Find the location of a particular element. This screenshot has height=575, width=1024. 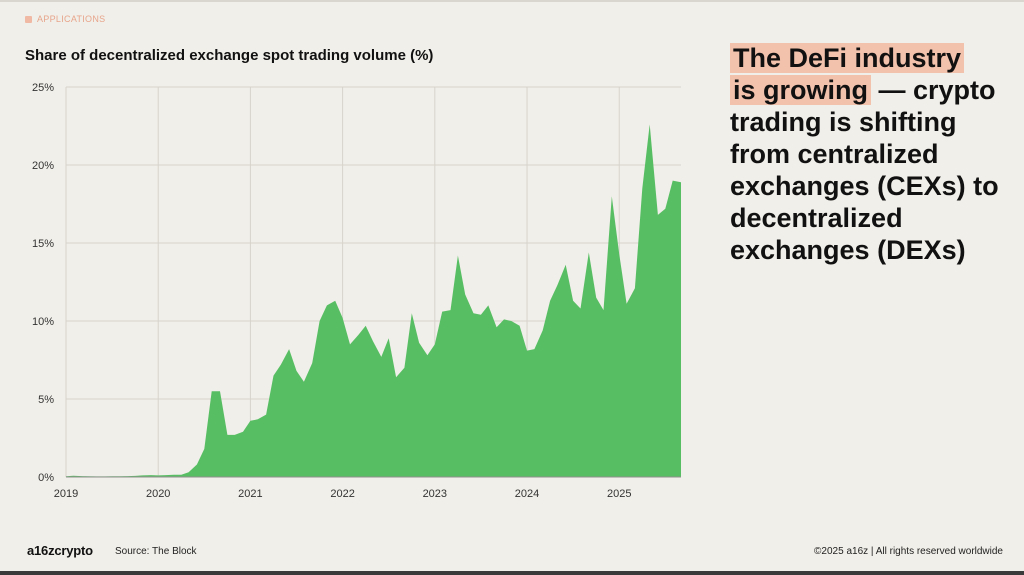

x-tick-label: 2024 is located at coordinates (527, 494).